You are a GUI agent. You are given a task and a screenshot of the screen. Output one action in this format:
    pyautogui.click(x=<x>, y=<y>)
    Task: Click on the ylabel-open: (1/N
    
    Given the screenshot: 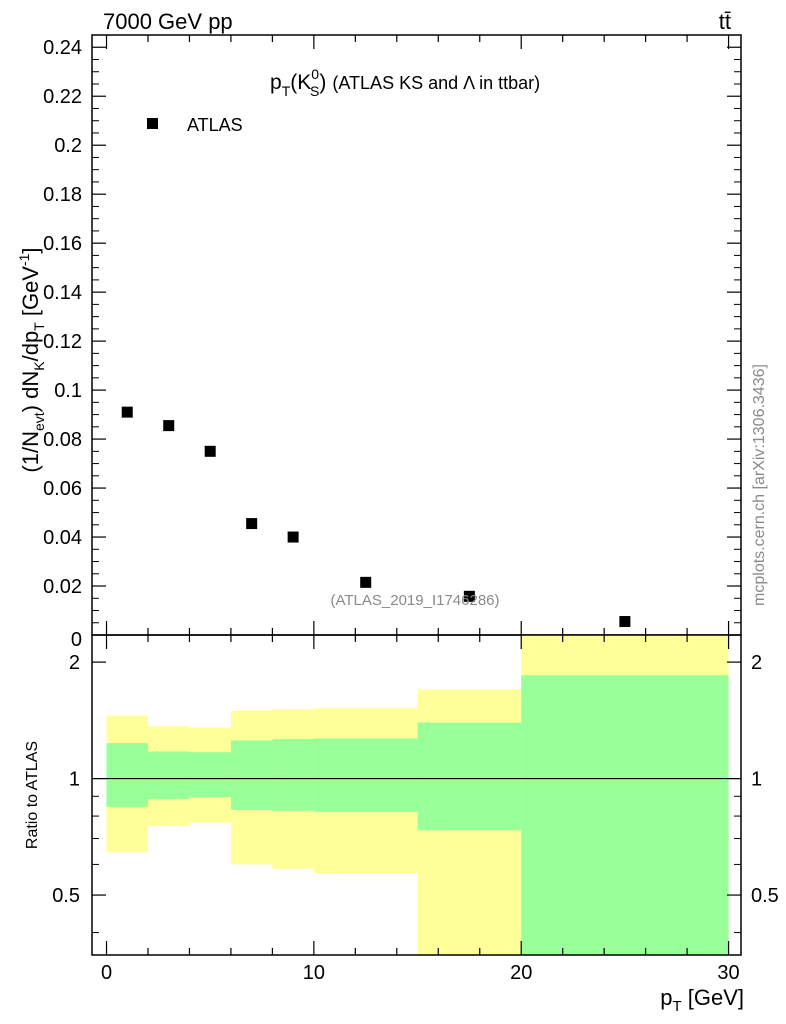 What is the action you would take?
    pyautogui.click(x=30, y=452)
    